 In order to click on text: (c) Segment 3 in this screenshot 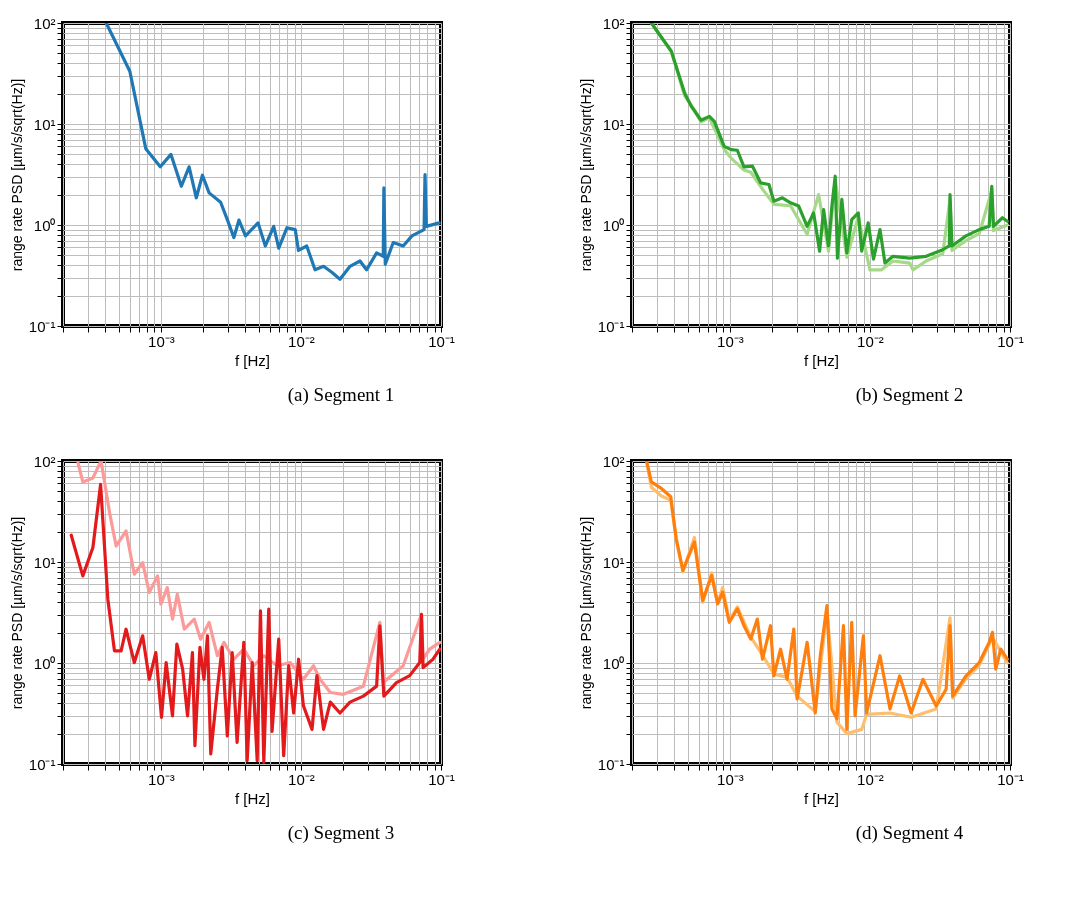, I will do `click(341, 833)`.